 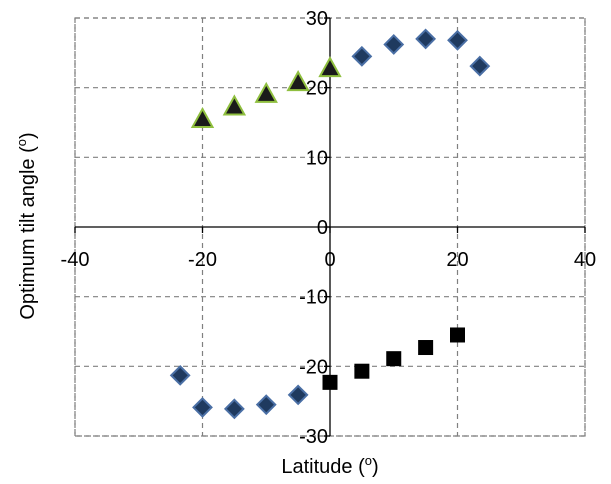 I want to click on x-tick-label: 40, so click(x=585, y=260).